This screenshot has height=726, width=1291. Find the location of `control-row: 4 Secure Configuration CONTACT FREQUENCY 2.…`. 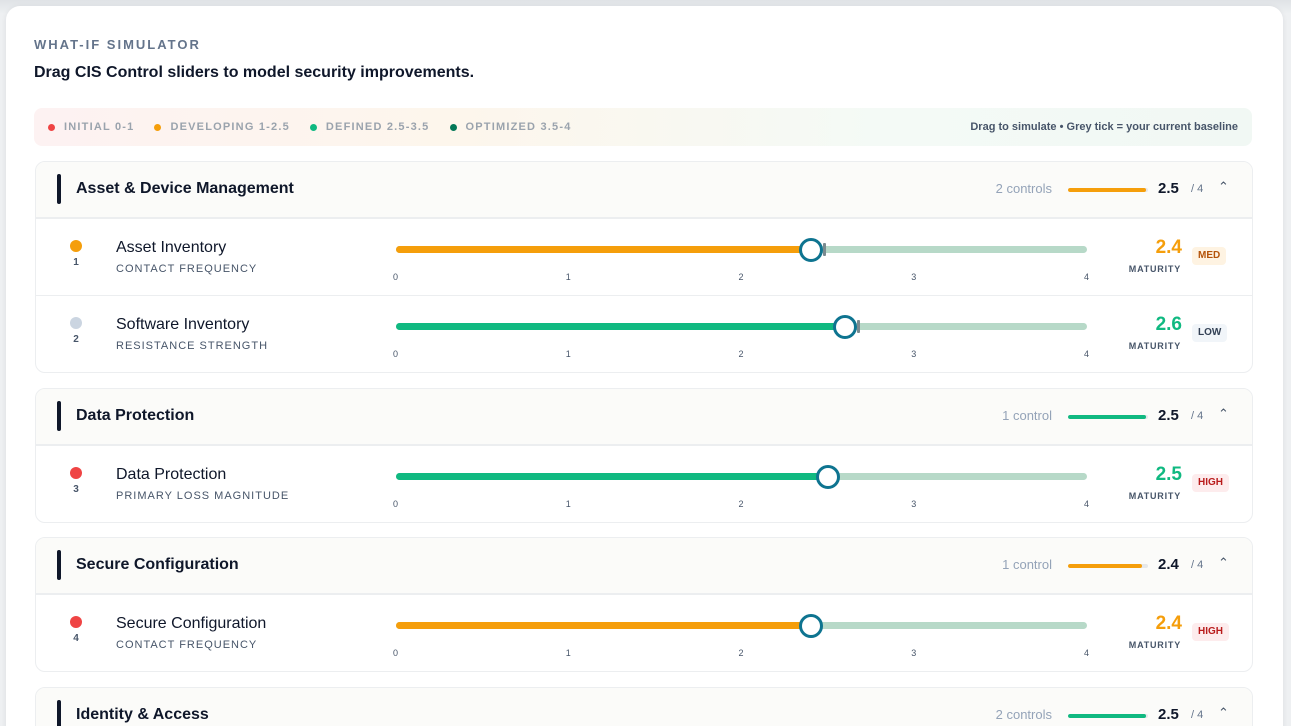

control-row: 4 Secure Configuration CONTACT FREQUENCY 2.… is located at coordinates (644, 632).